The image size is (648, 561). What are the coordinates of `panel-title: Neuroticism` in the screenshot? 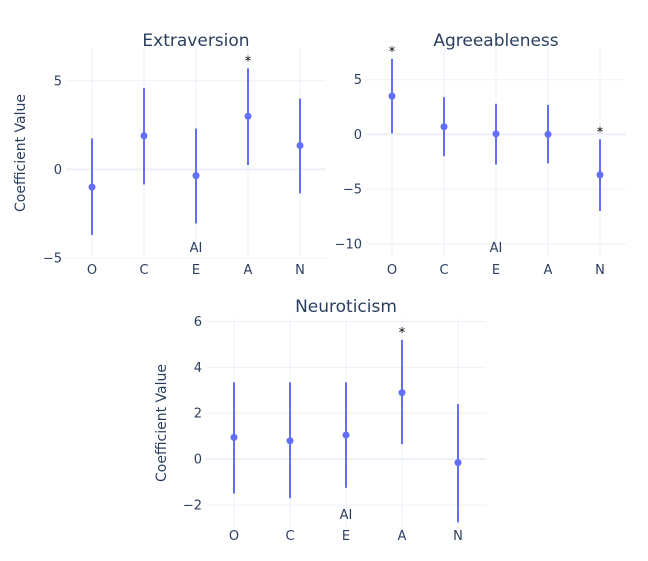 It's located at (346, 307).